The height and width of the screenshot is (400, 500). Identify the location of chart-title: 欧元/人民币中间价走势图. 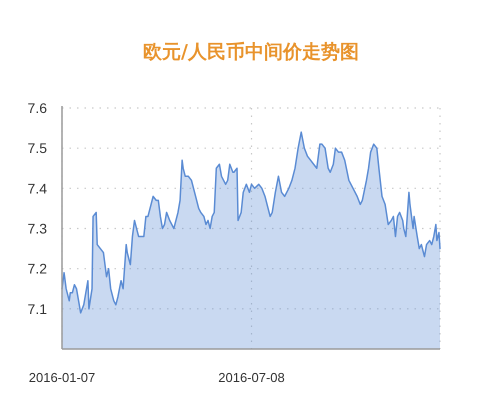
(251, 52).